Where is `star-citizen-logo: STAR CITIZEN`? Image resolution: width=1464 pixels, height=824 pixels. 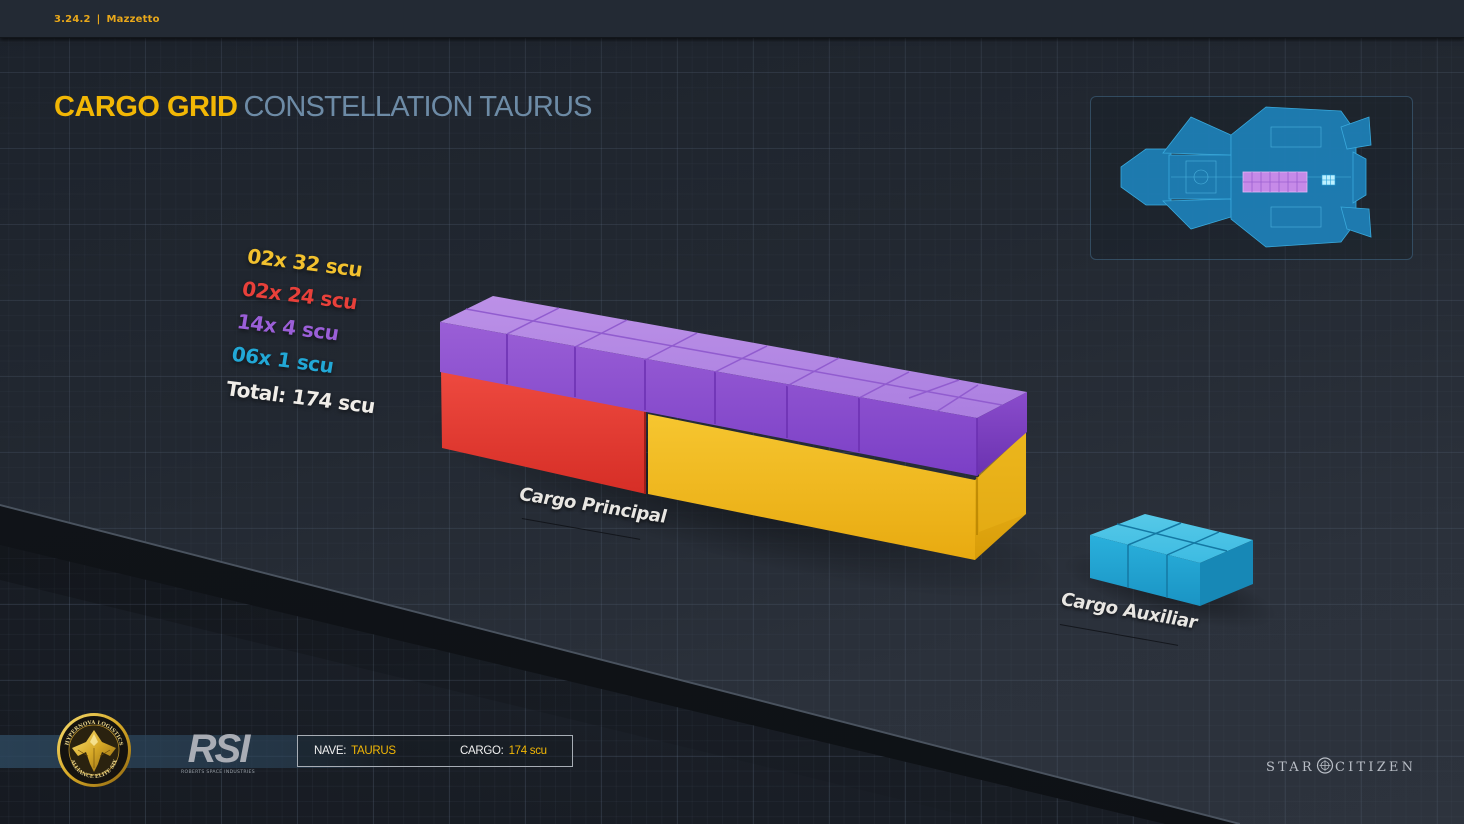 star-citizen-logo: STAR CITIZEN is located at coordinates (1339, 766).